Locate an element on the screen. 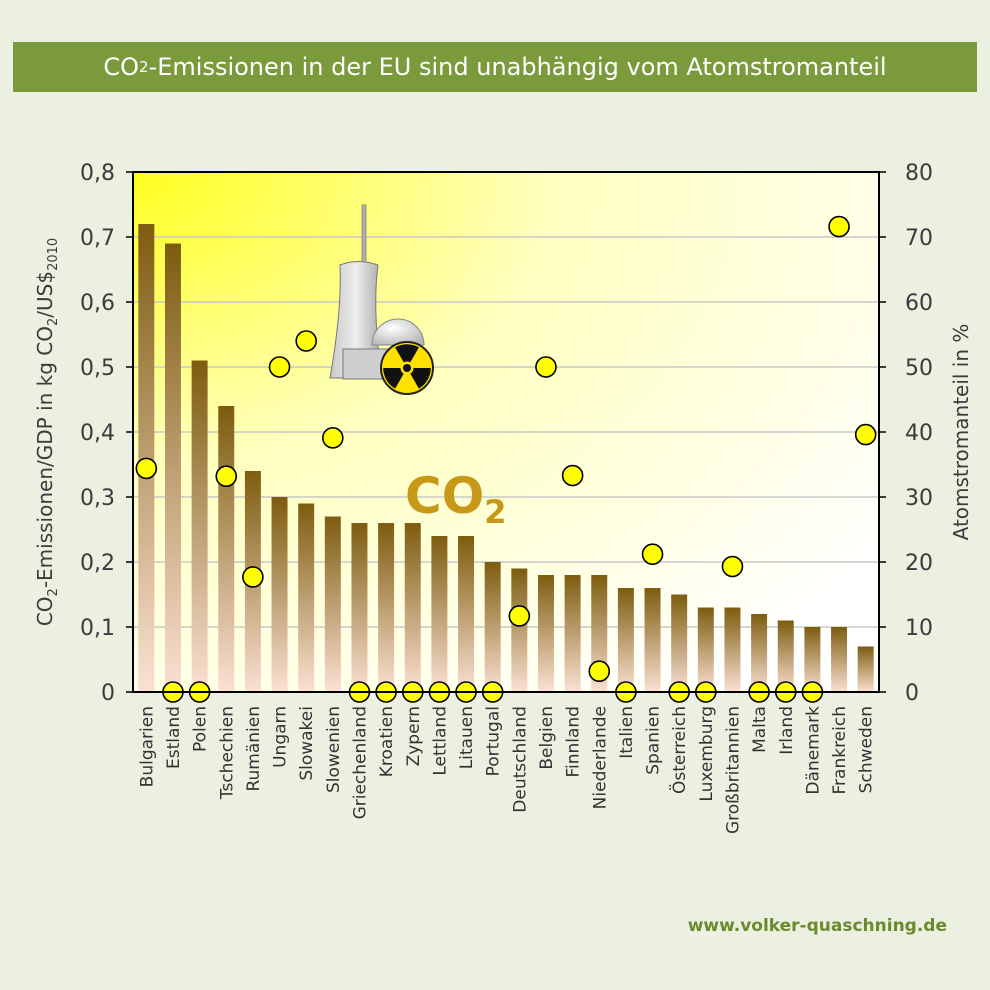 The height and width of the screenshot is (990, 990). left-tick-label: 0,5 is located at coordinates (97, 368).